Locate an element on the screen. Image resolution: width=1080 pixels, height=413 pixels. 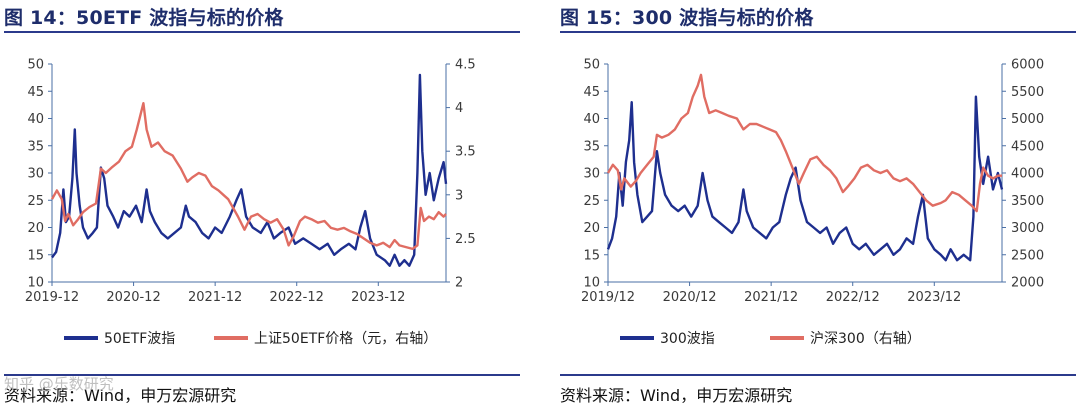
x-tick-label: 2021/12 is located at coordinates (771, 297).